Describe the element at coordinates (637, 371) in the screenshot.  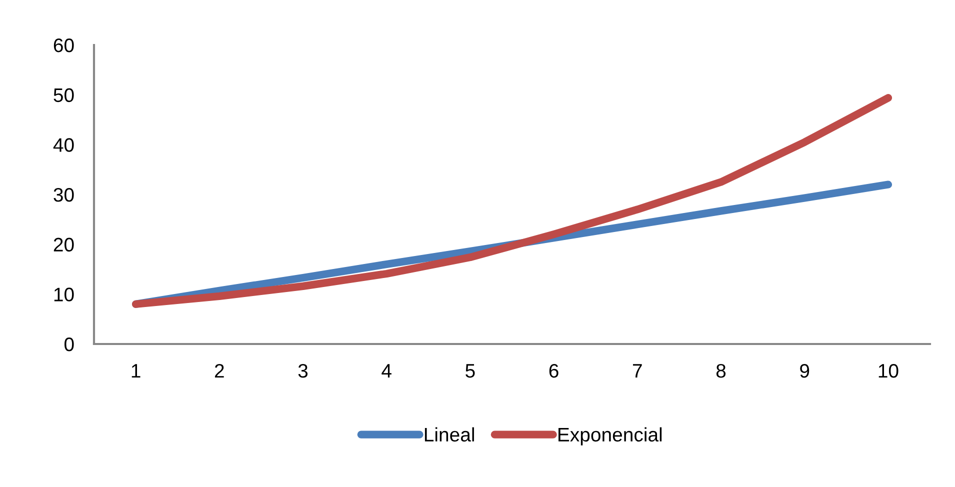
I see `x-tick-label: 7` at that location.